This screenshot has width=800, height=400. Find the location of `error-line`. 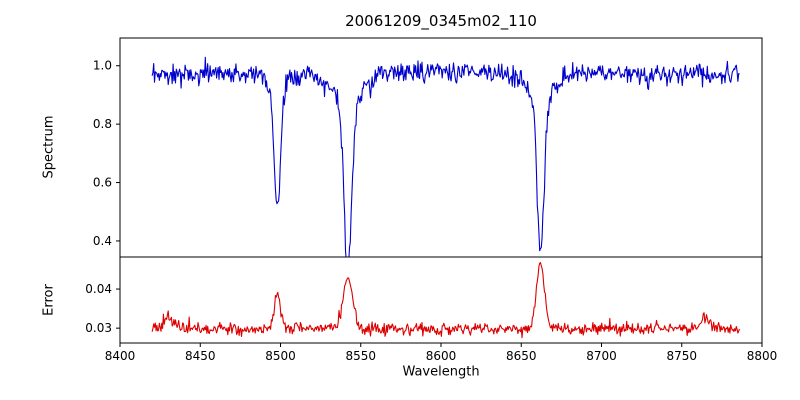

error-line is located at coordinates (446, 300).